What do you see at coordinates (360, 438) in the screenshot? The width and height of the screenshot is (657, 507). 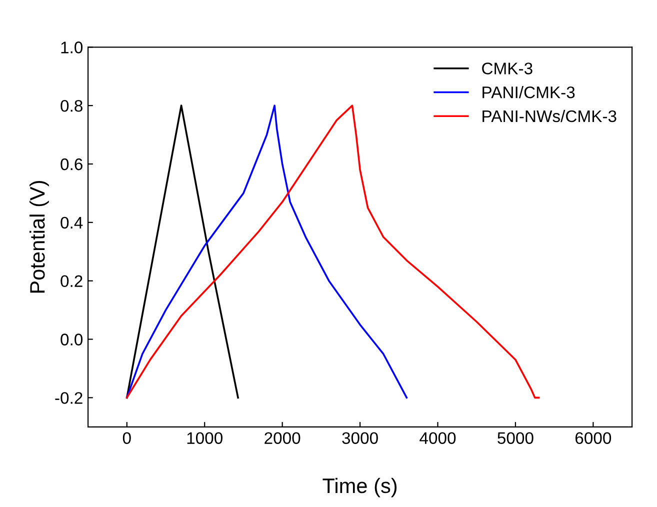 I see `x-tick-label: 3000` at bounding box center [360, 438].